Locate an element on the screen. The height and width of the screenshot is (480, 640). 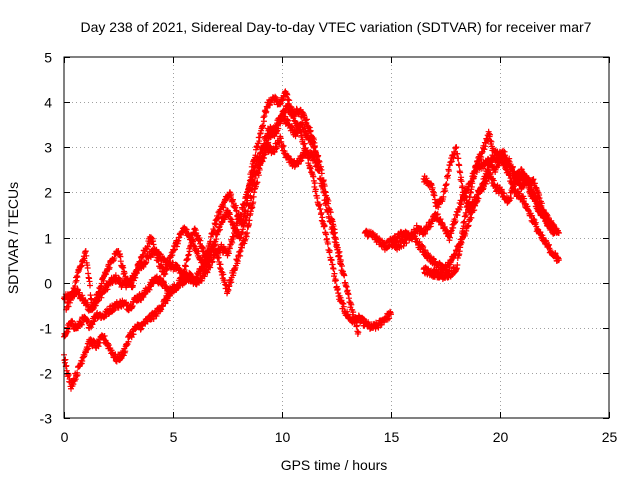
y-tick-label: 2 is located at coordinates (48, 193).